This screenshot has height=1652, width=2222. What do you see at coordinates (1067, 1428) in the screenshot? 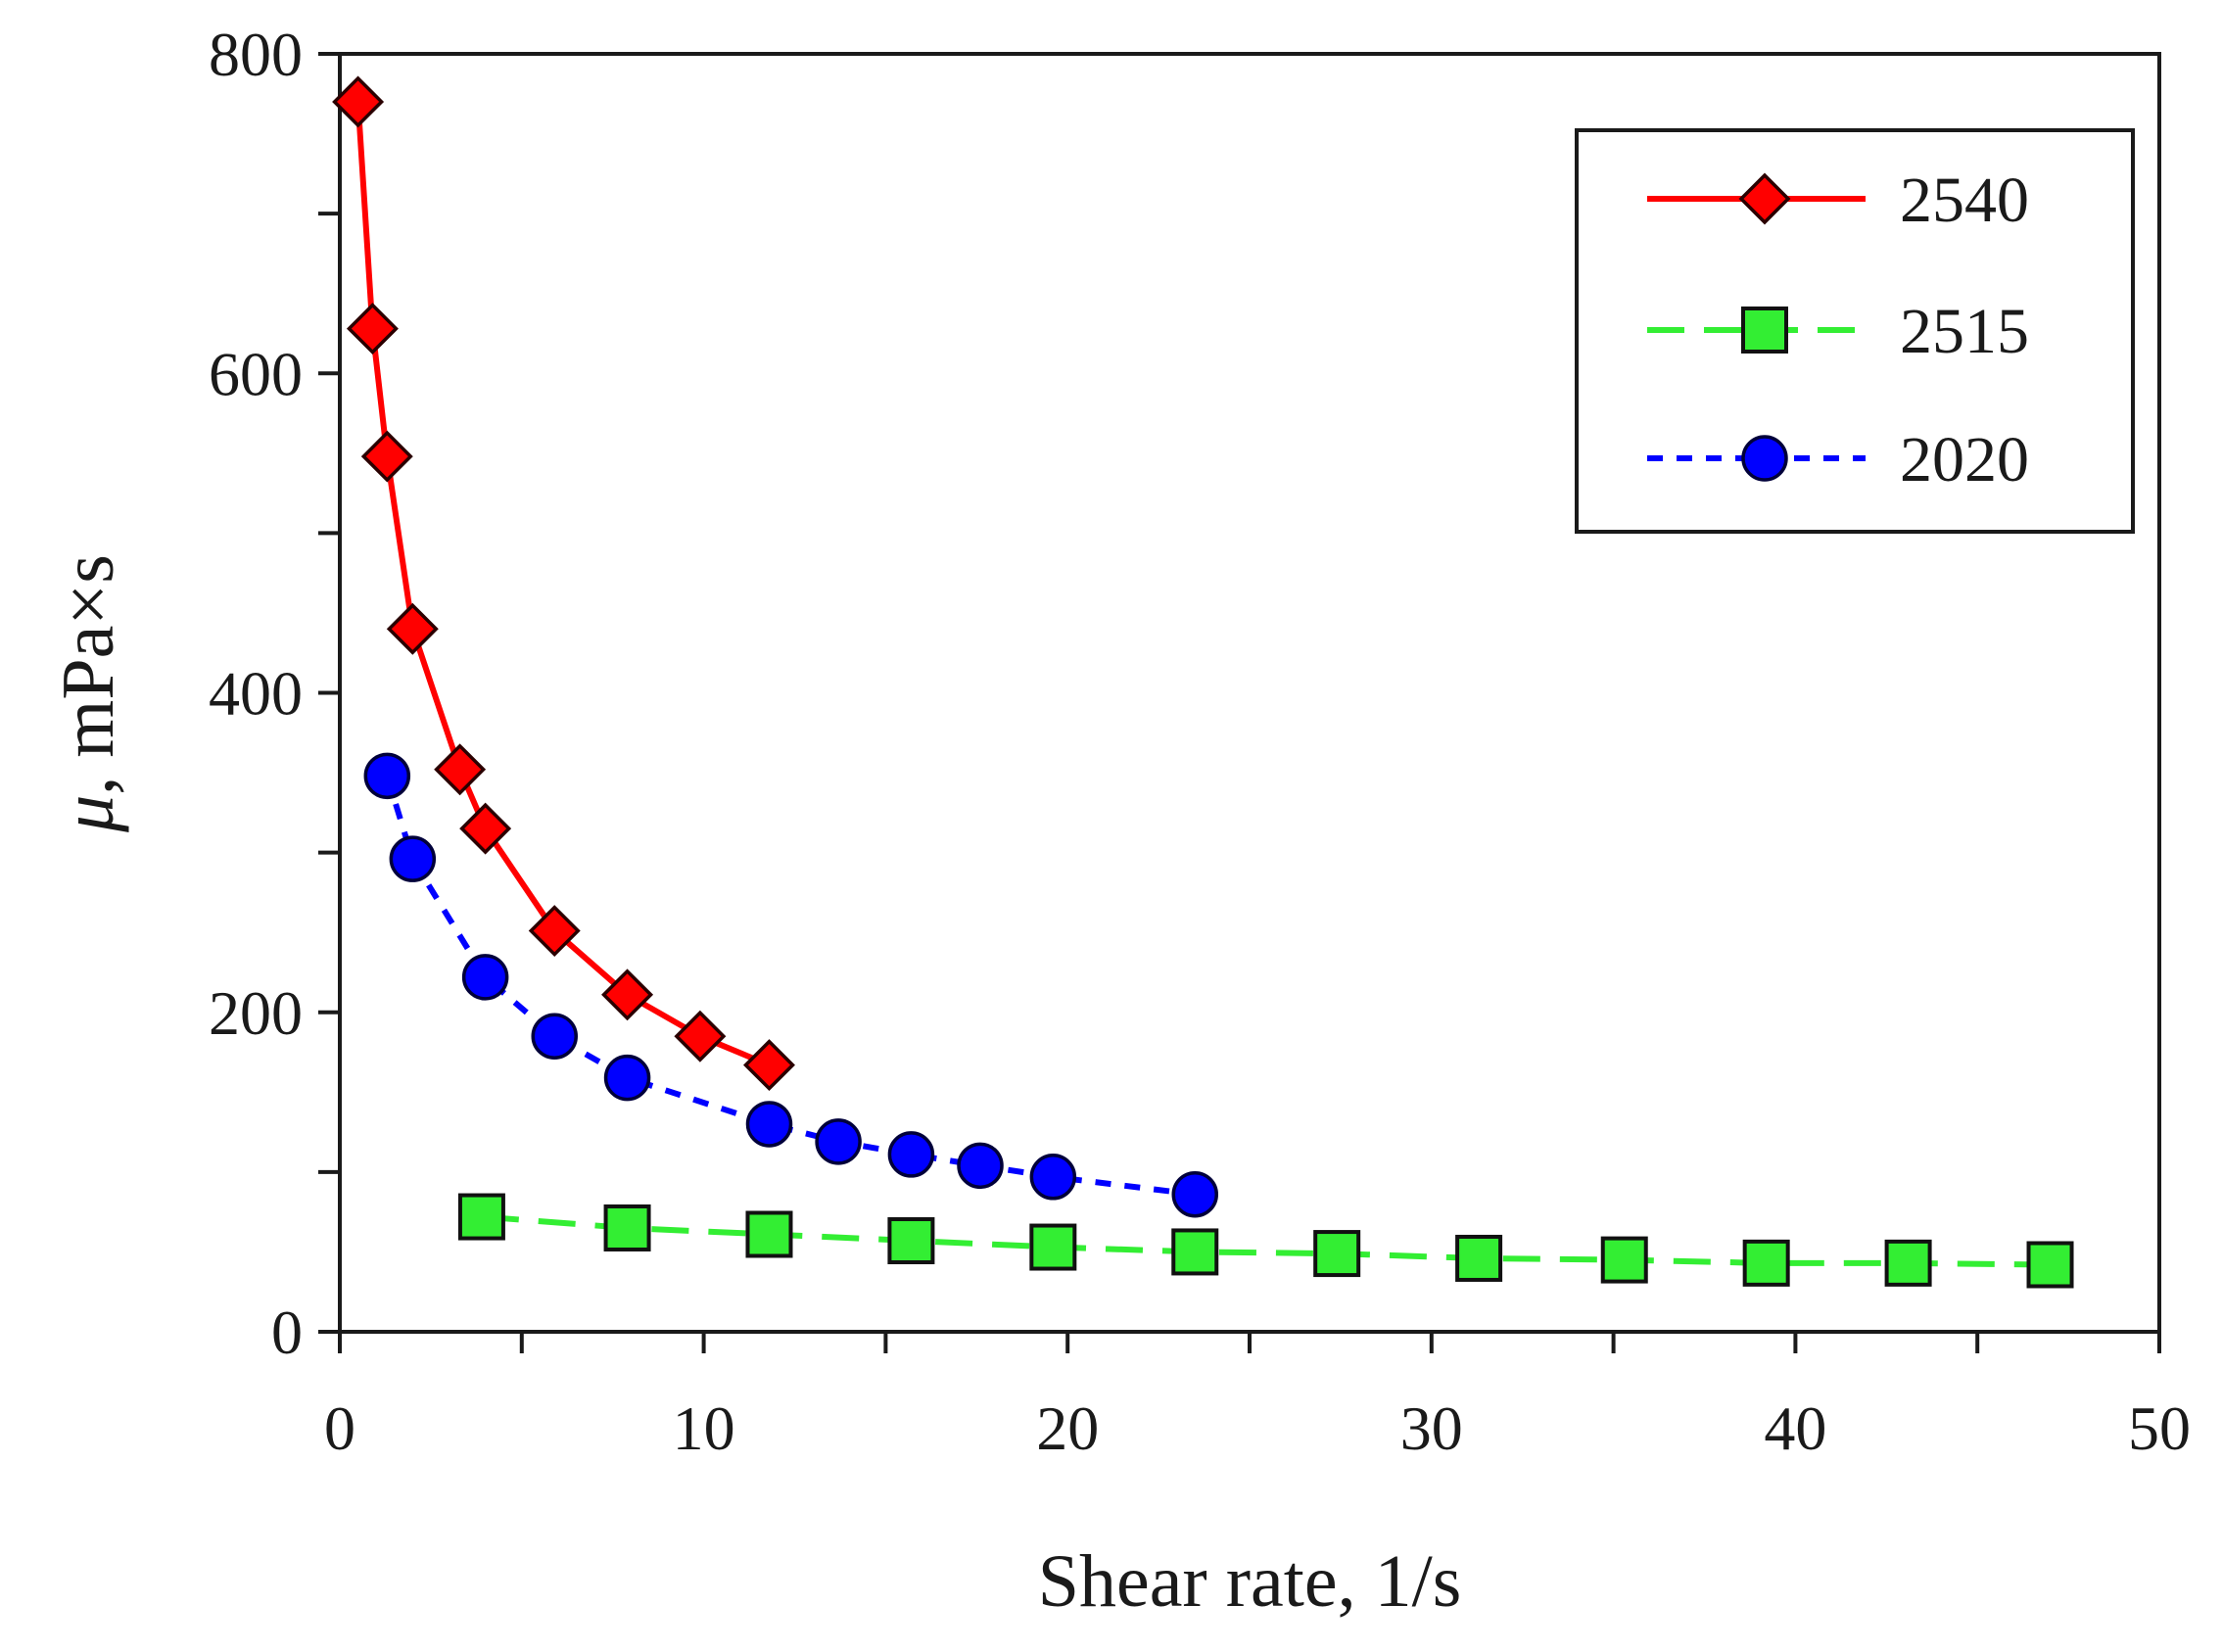
I see `x-tick-label: 20` at bounding box center [1067, 1428].